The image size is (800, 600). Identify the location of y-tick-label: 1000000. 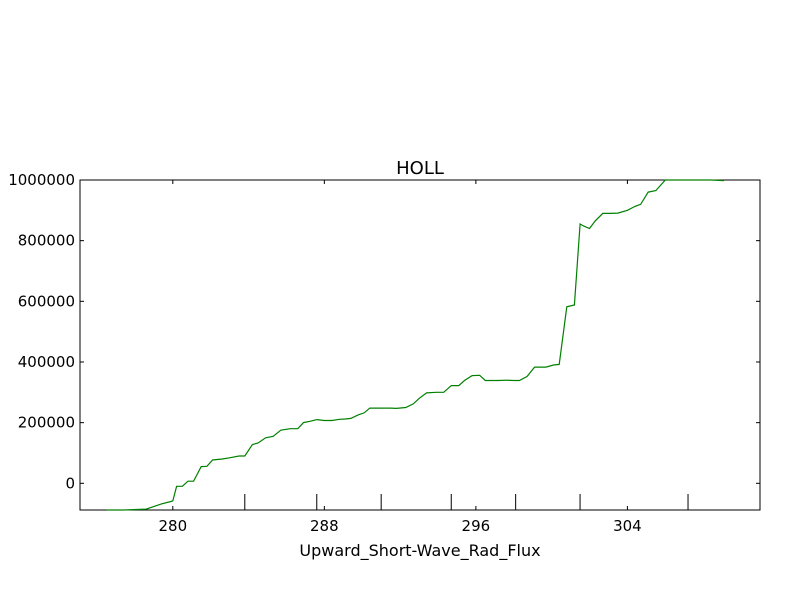
(41, 180).